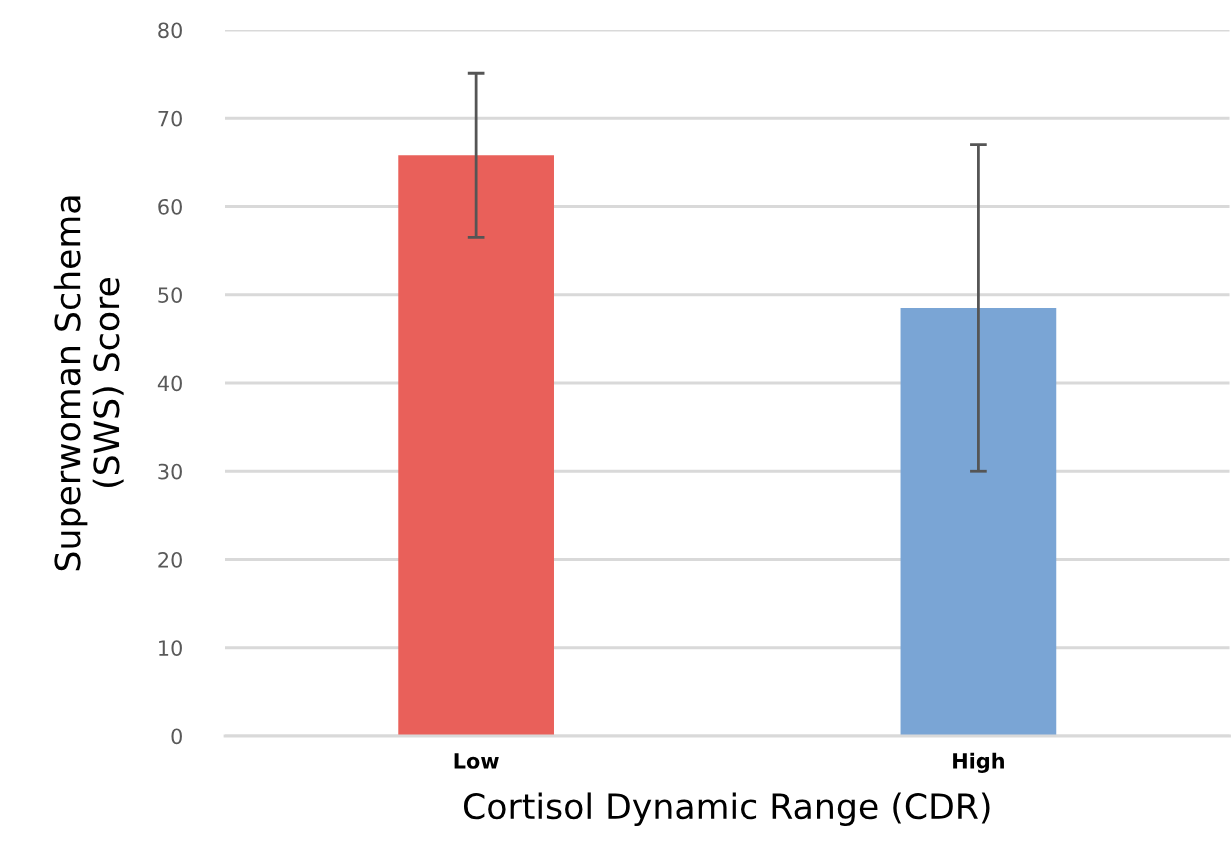 This screenshot has width=1232, height=844. Describe the element at coordinates (170, 295) in the screenshot. I see `y-tick-label: 50` at that location.